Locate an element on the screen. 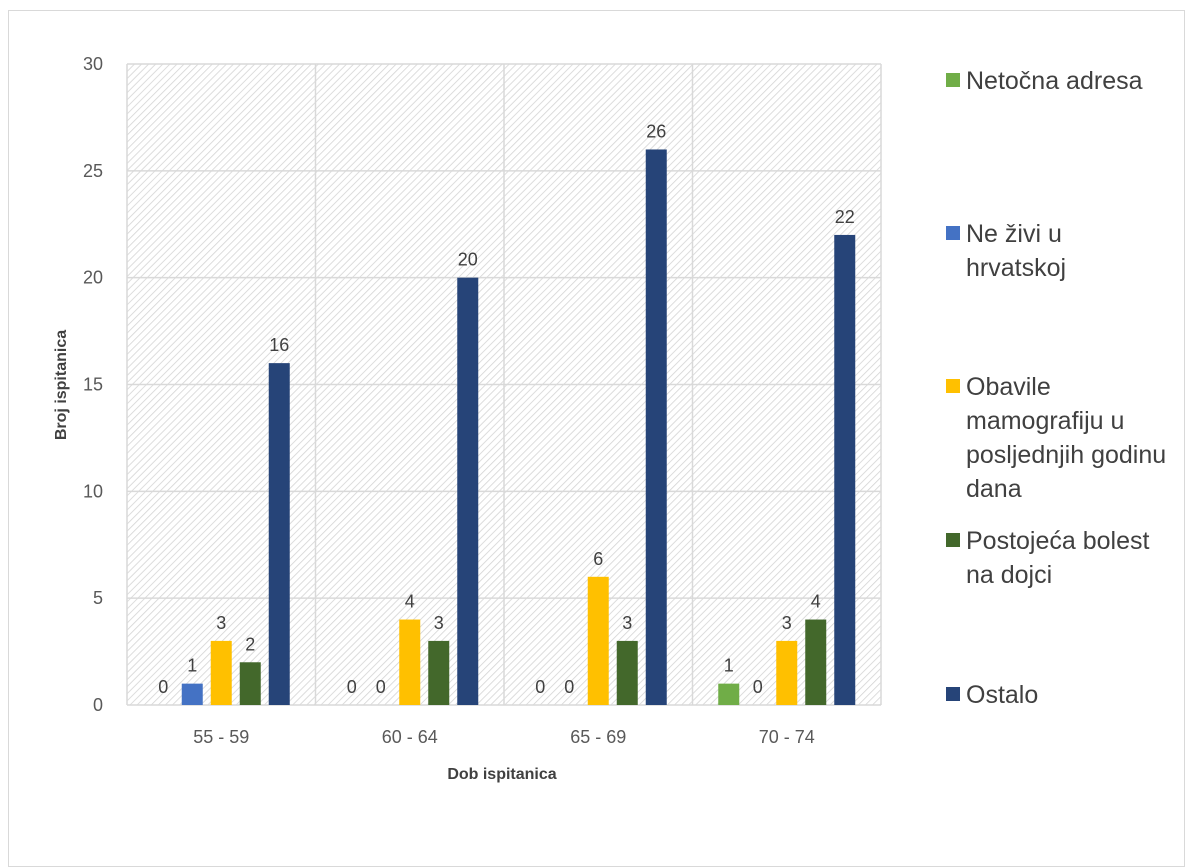 The image size is (1186, 868). x-tick-label: 55 - 59 is located at coordinates (221, 737).